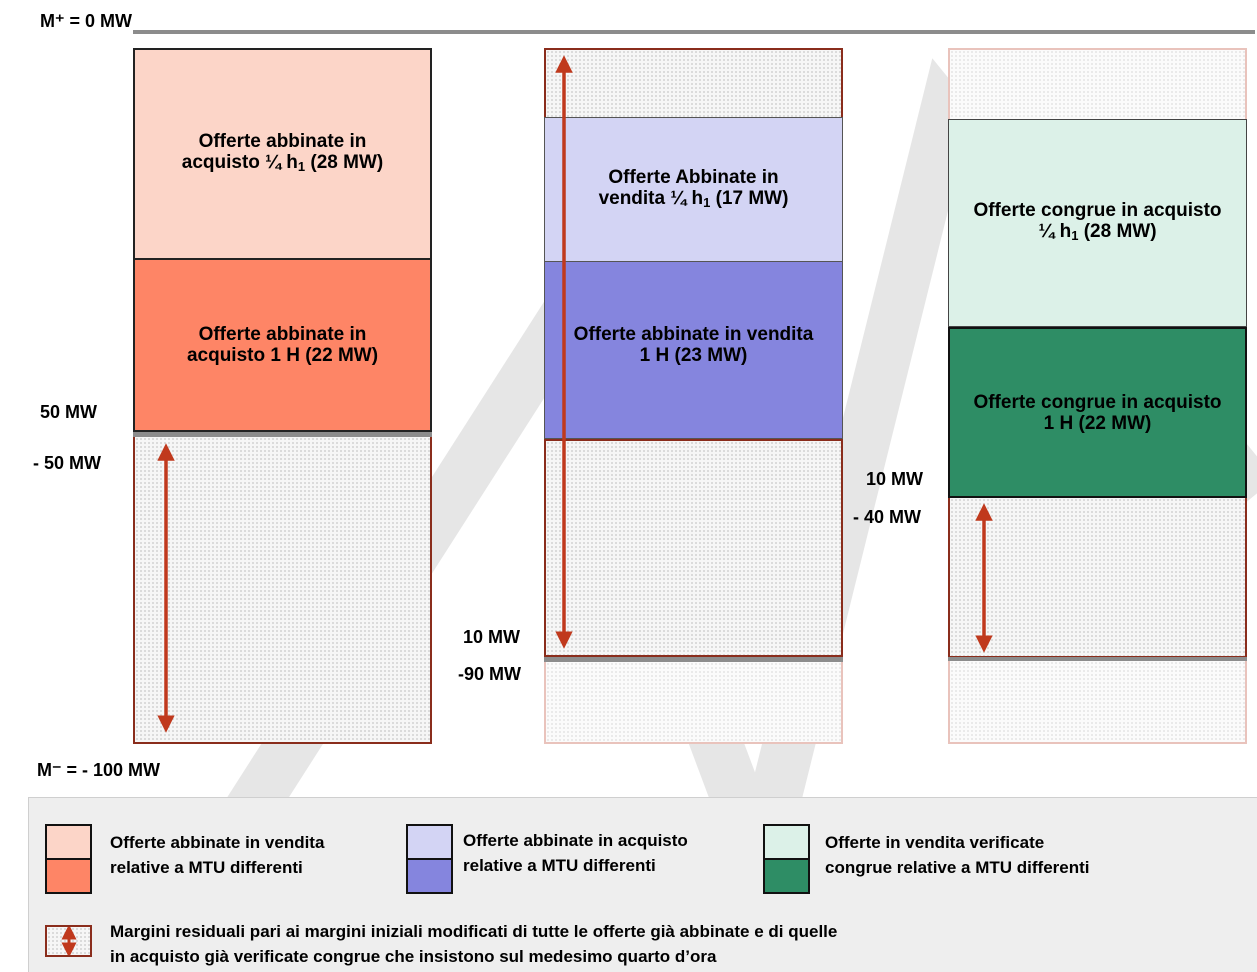 This screenshot has width=1257, height=972. What do you see at coordinates (68, 842) in the screenshot?
I see `legend-swatch-salmon-light` at bounding box center [68, 842].